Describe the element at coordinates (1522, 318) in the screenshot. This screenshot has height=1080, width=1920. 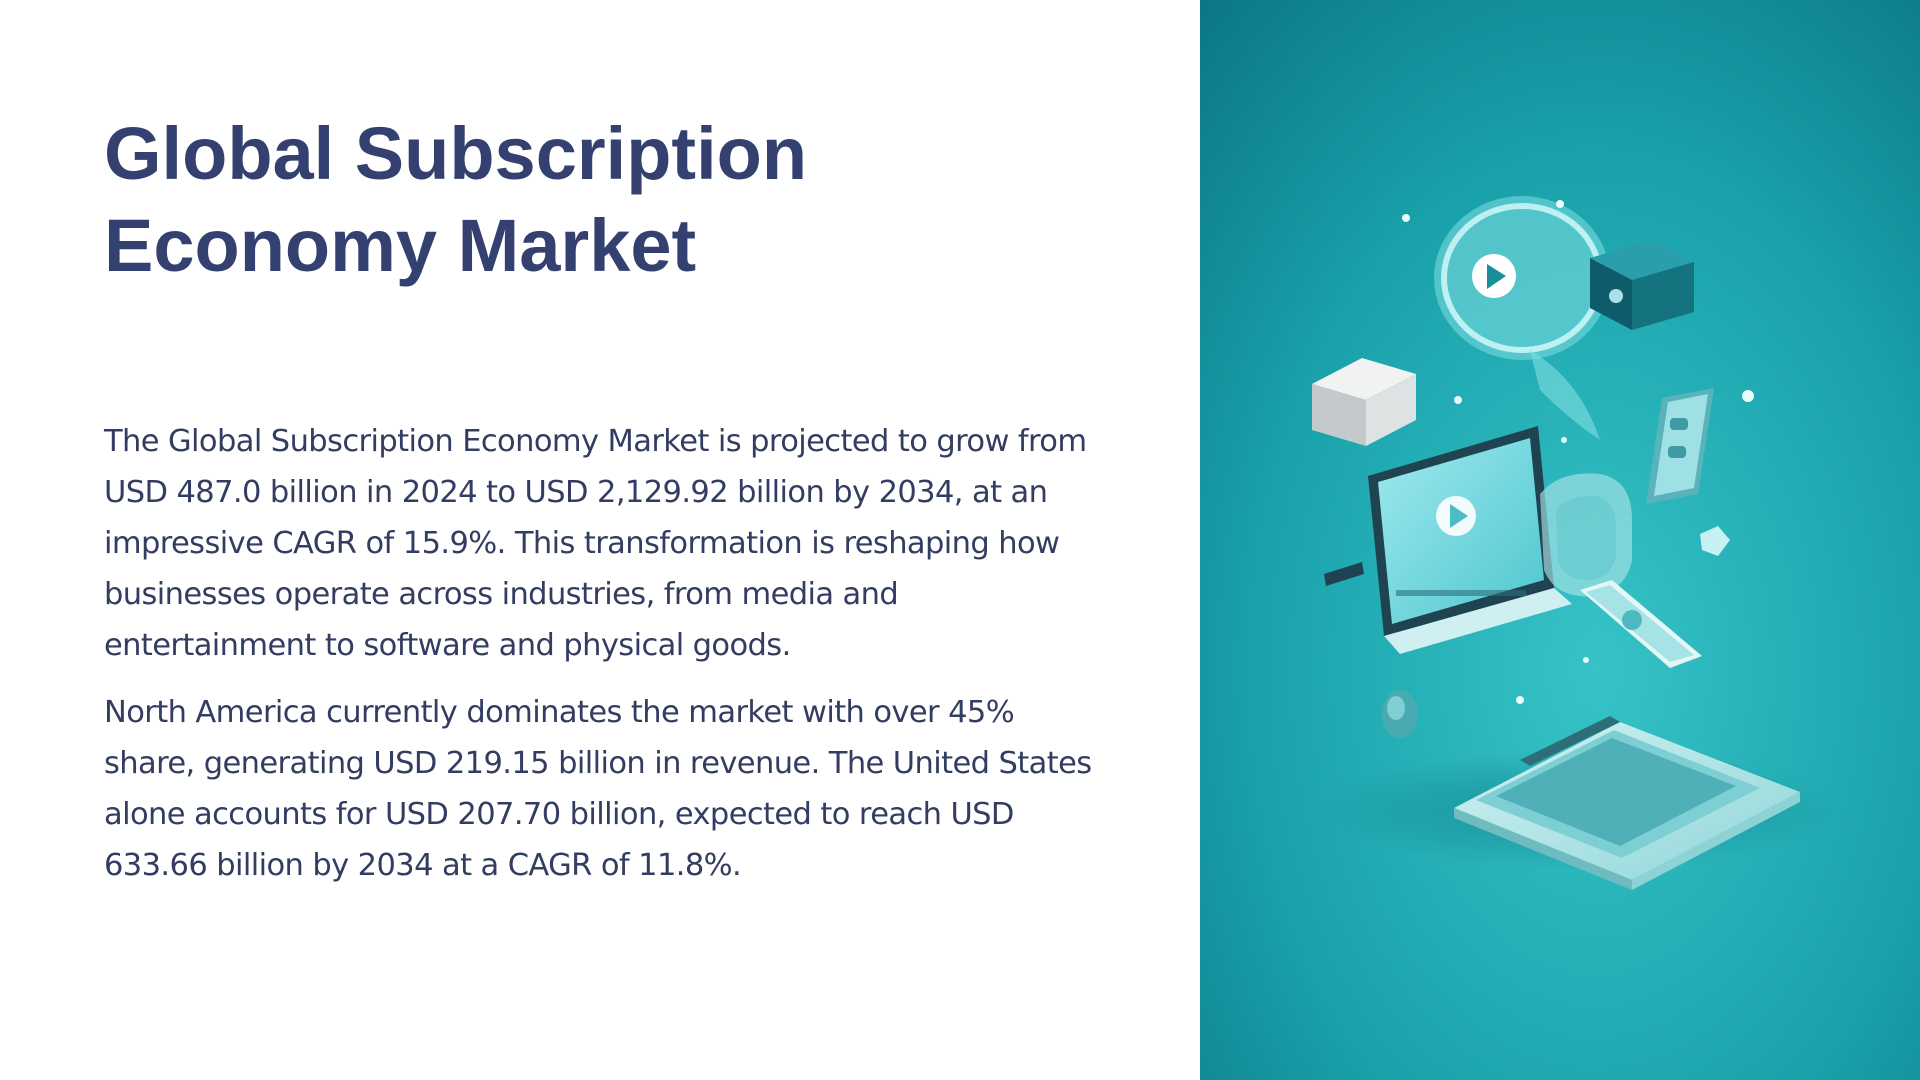
I see `play-bubble-icon` at that location.